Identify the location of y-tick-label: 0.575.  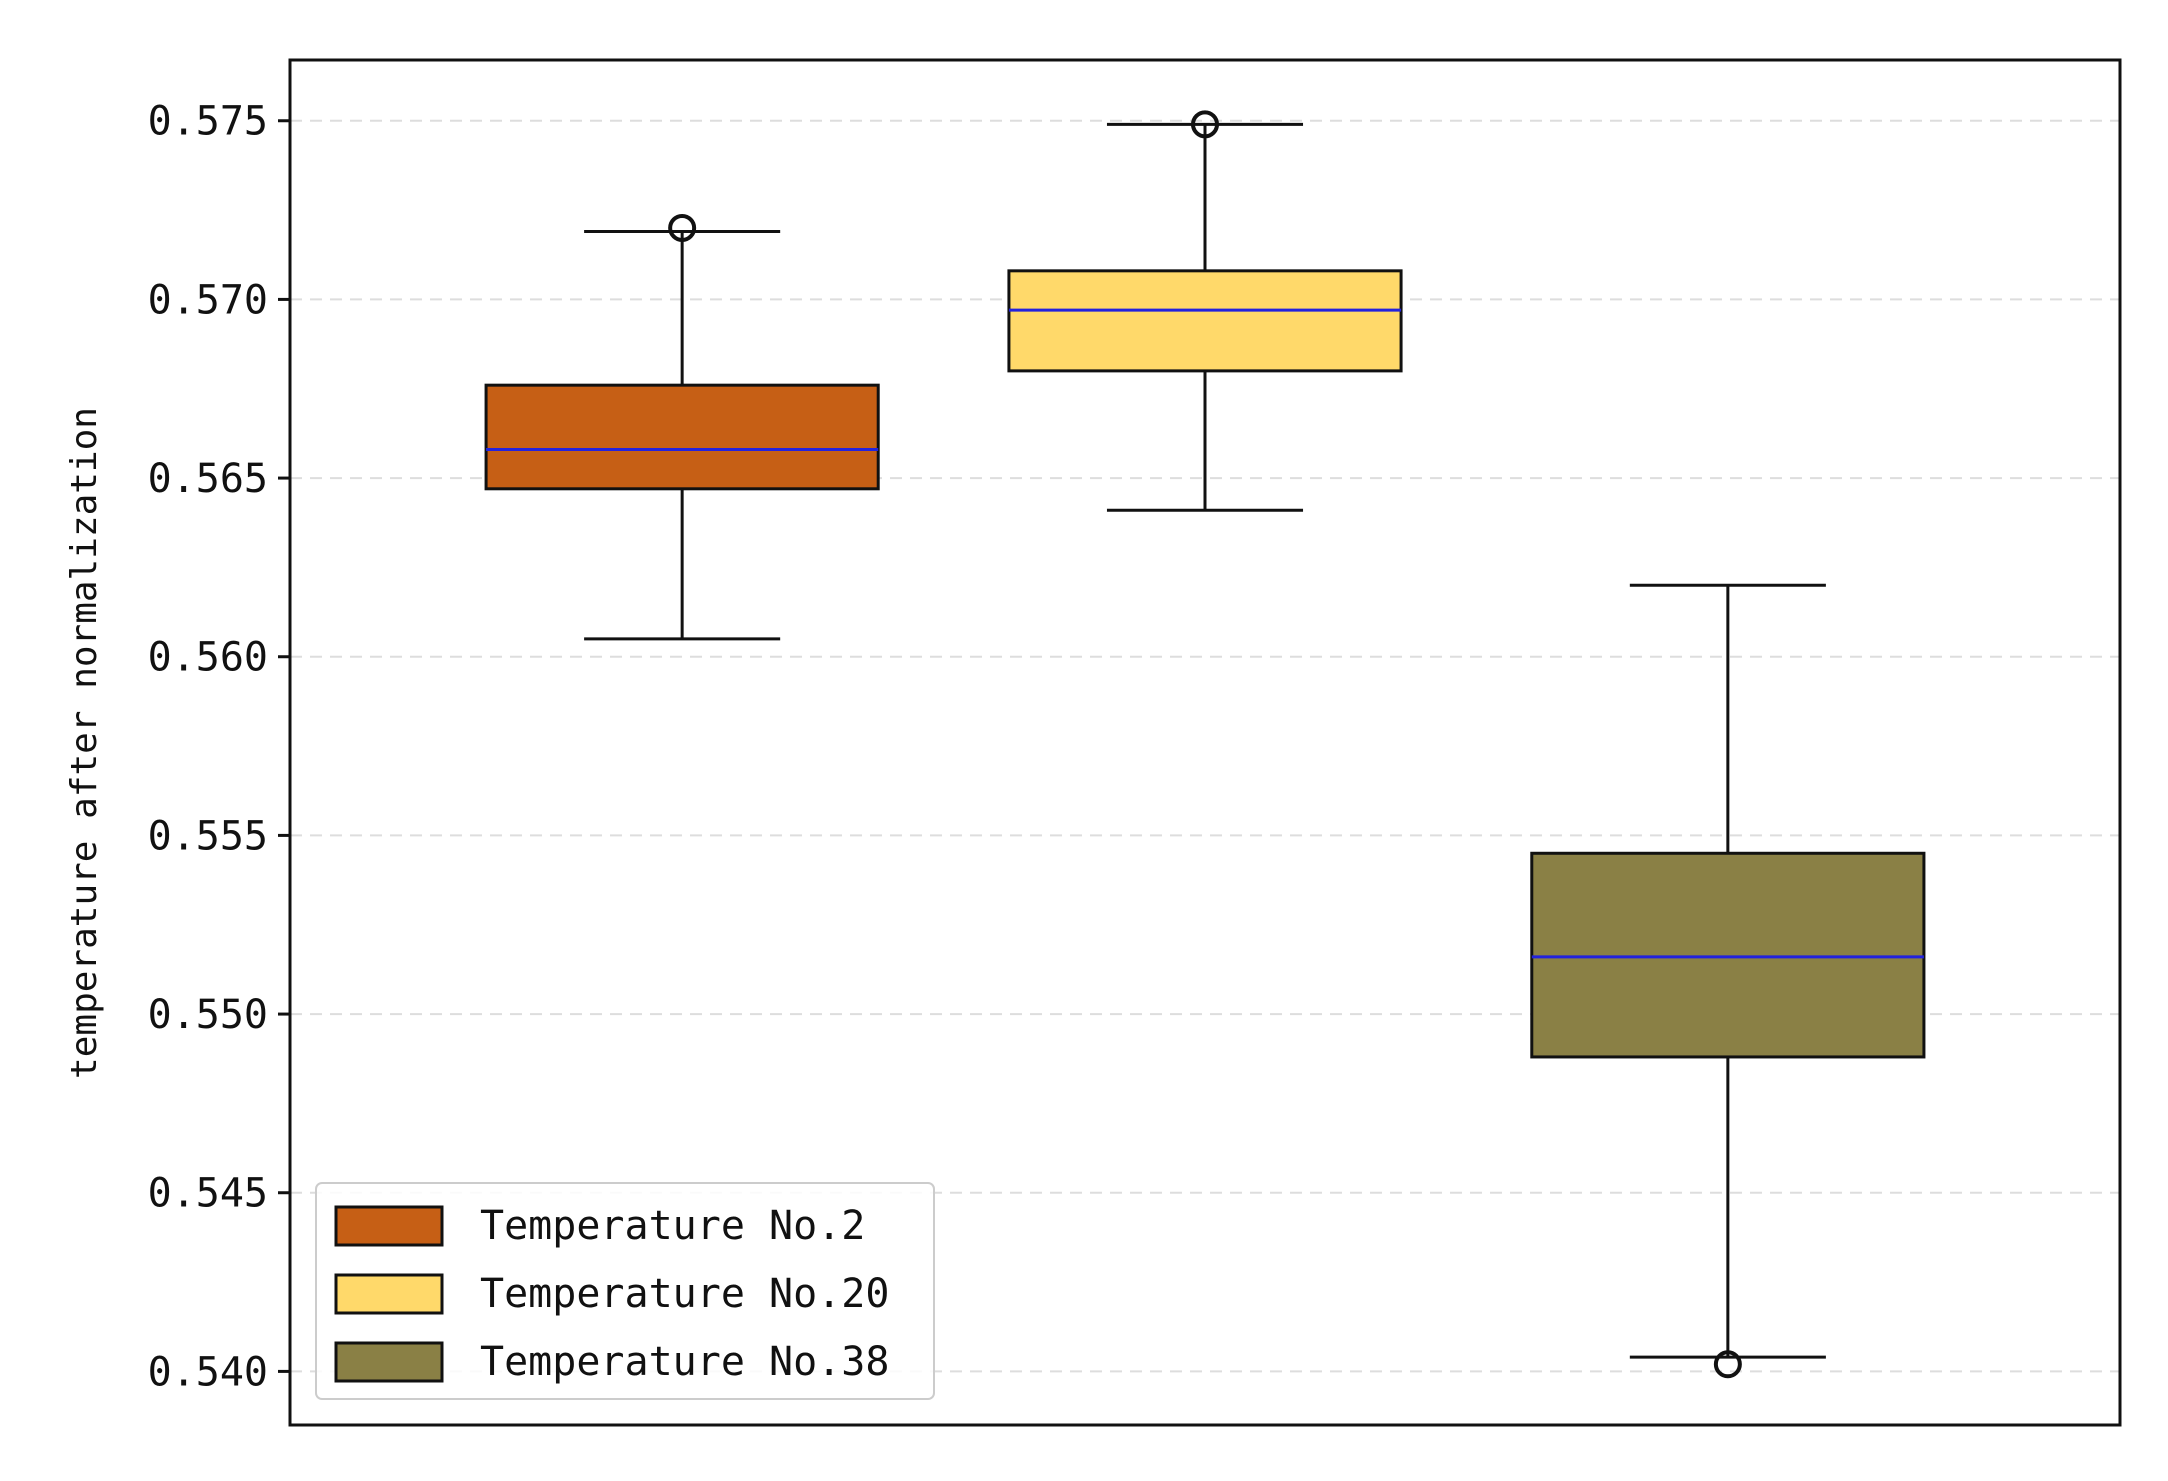
(208, 122).